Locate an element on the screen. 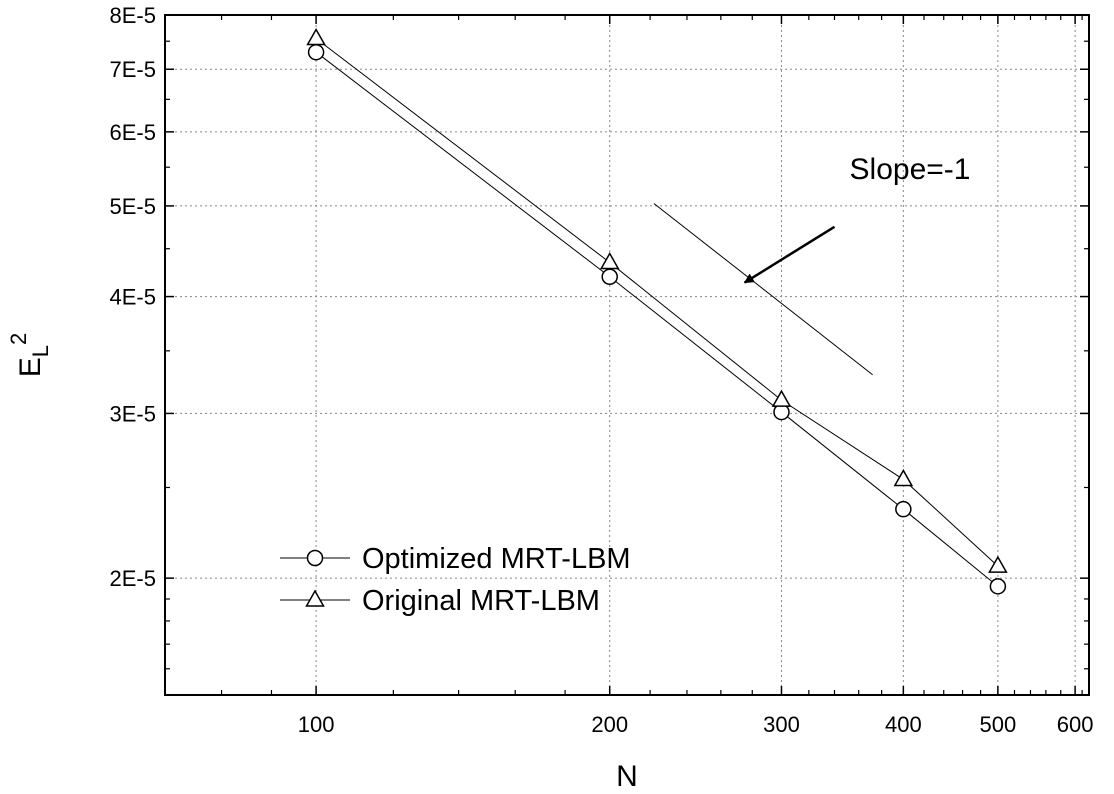 The height and width of the screenshot is (794, 1114). y-axis-label: EL2 is located at coordinates (29, 355).